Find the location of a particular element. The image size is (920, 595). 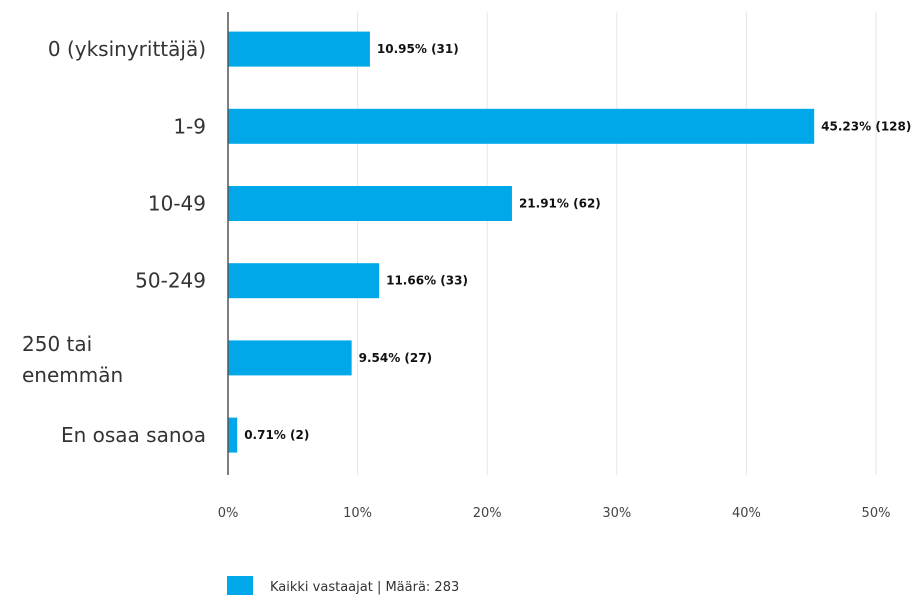

legend: Kaikki vastaajat | Määrä: 283 is located at coordinates (343, 585).